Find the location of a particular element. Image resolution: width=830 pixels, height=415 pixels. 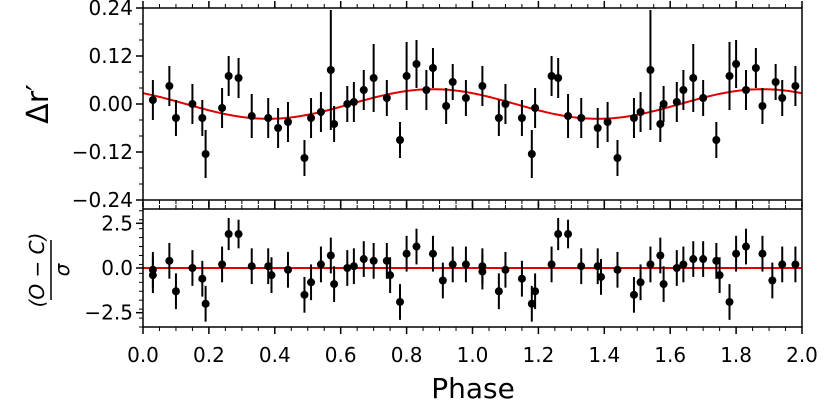

x-tick-label: 0.4 is located at coordinates (275, 355).